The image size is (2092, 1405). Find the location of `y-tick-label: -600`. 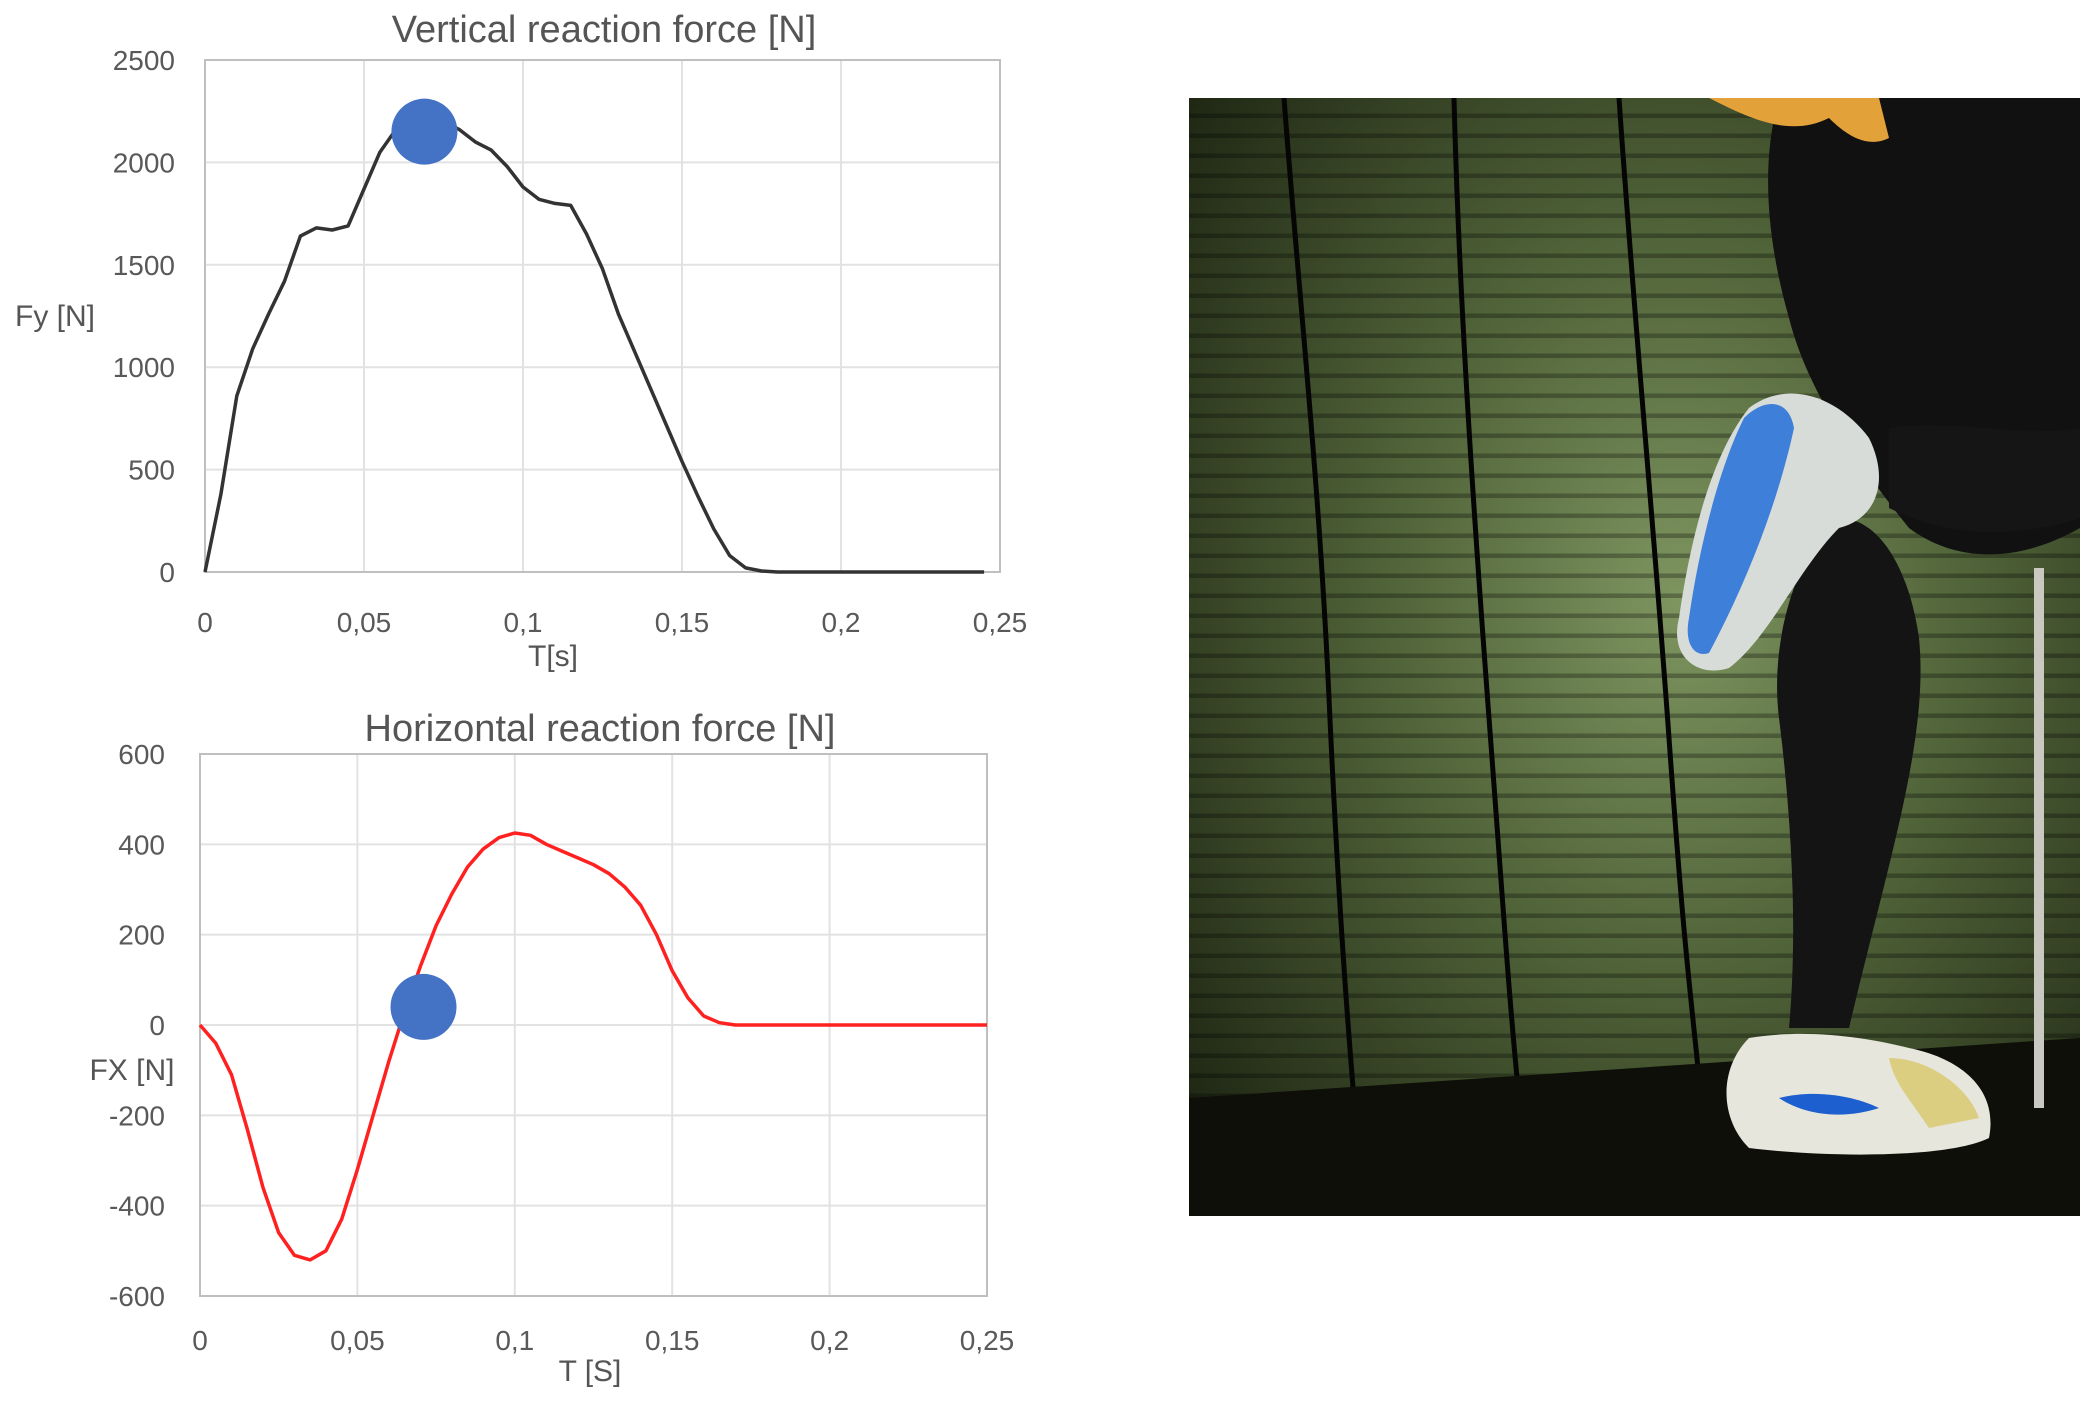

y-tick-label: -600 is located at coordinates (137, 1296).